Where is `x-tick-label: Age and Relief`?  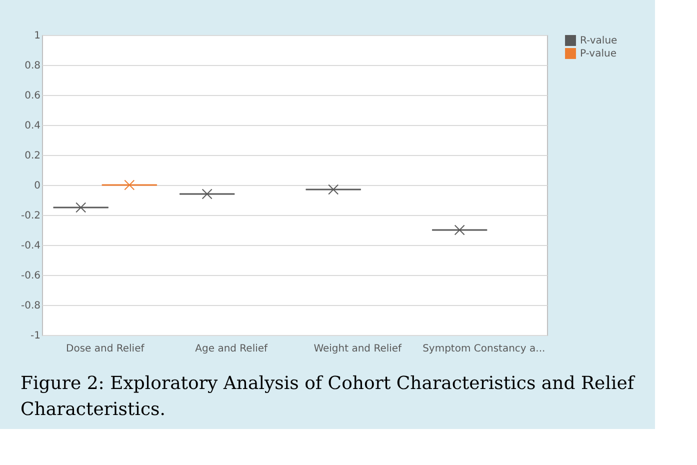 x-tick-label: Age and Relief is located at coordinates (231, 349).